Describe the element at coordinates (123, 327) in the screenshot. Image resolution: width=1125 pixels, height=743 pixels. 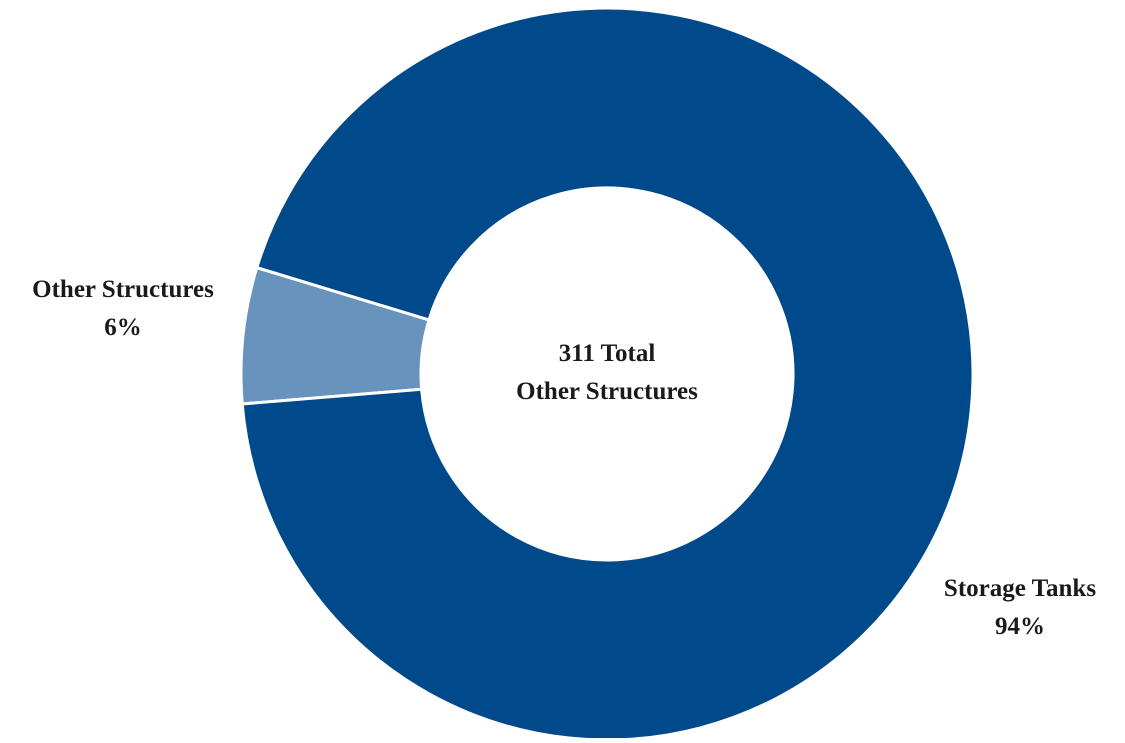
I see `slice-percent-other-structures: 6%` at that location.